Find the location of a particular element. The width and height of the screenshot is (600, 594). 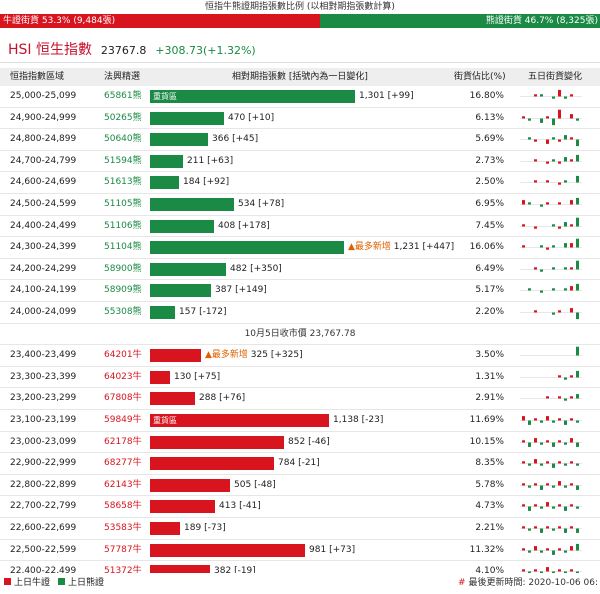

table-row: 24,000-24,099 55308熊 157 [-172] 2.20% is located at coordinates (300, 313).